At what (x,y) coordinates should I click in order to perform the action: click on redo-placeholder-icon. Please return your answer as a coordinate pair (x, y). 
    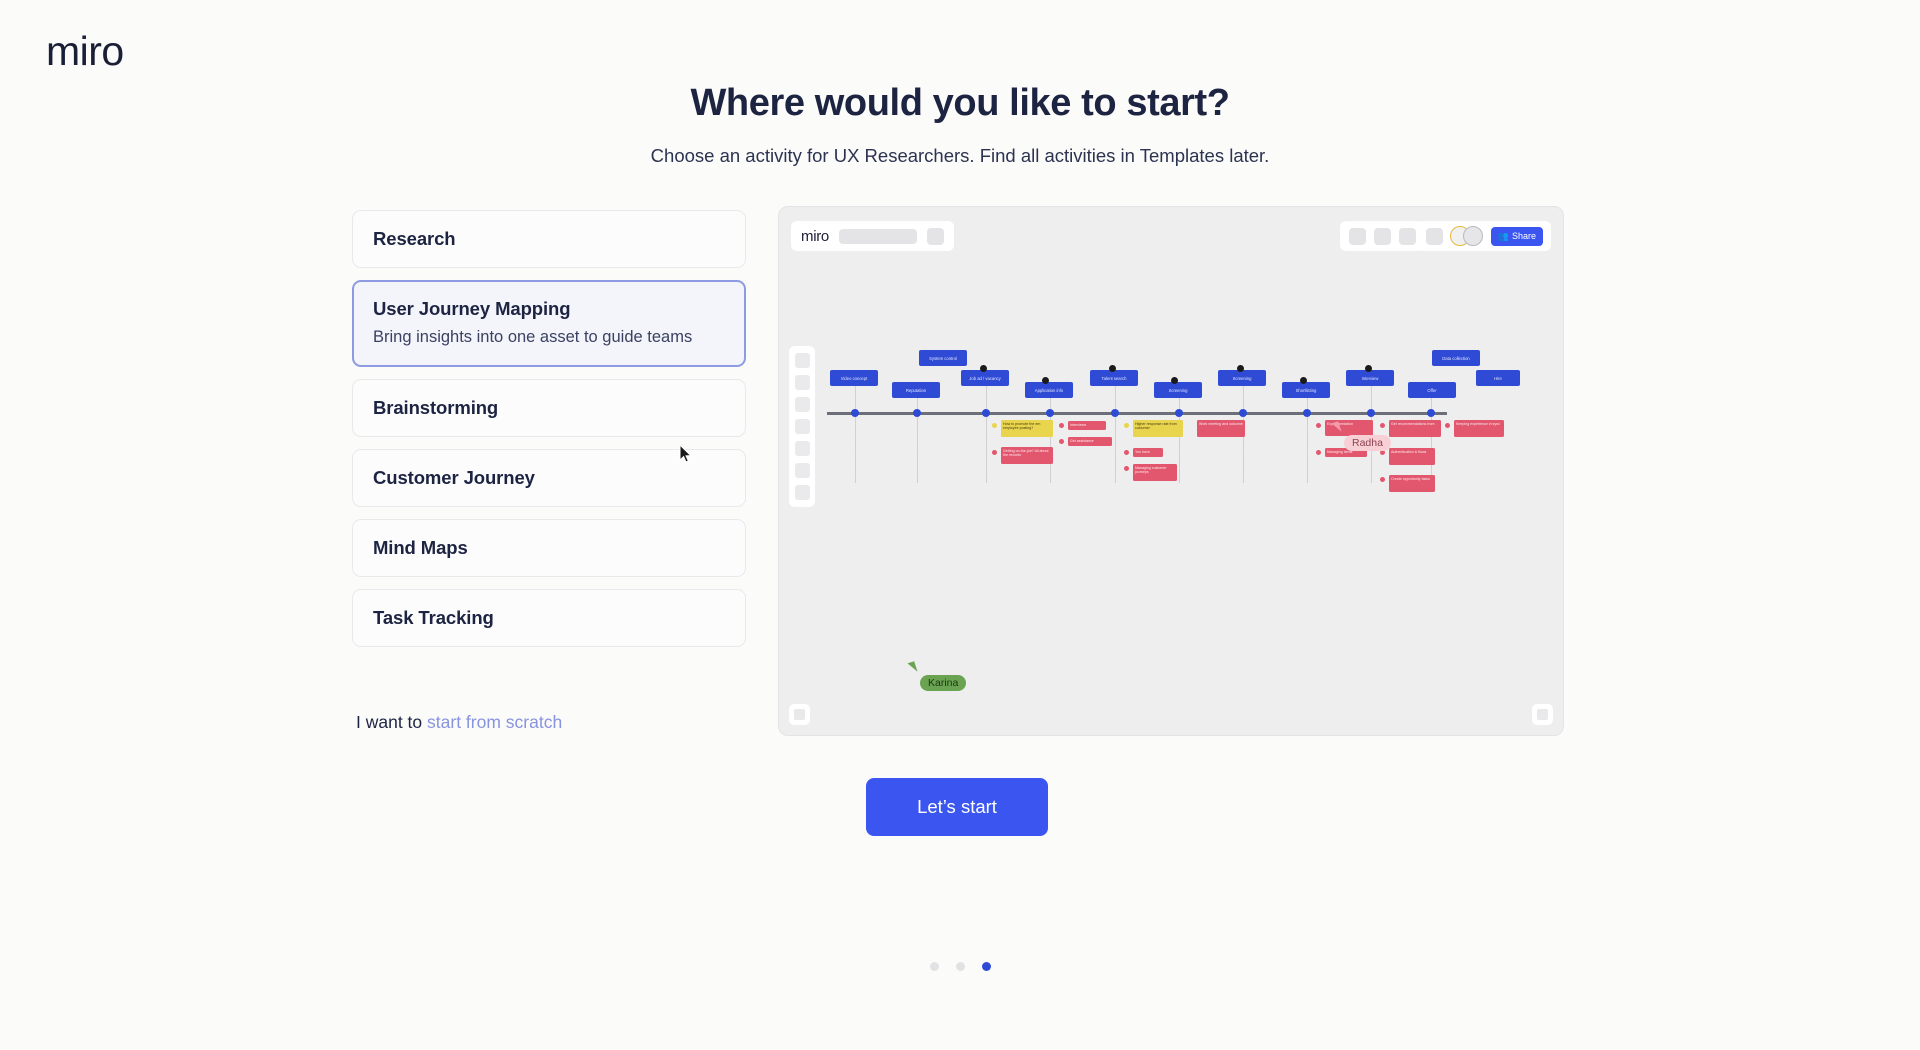
    Looking at the image, I should click on (1382, 236).